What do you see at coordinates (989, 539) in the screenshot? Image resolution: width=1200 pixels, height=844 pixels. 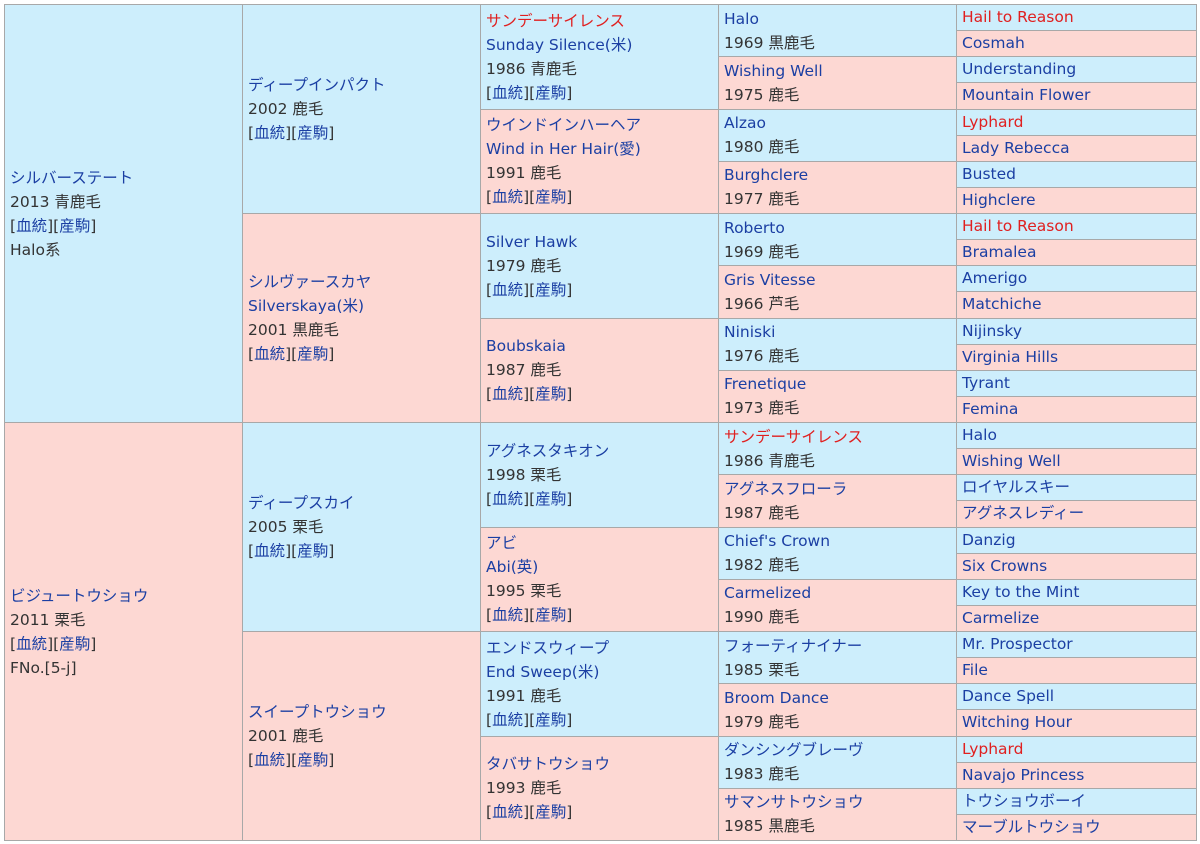 I see `horse-name-link: Danzig` at bounding box center [989, 539].